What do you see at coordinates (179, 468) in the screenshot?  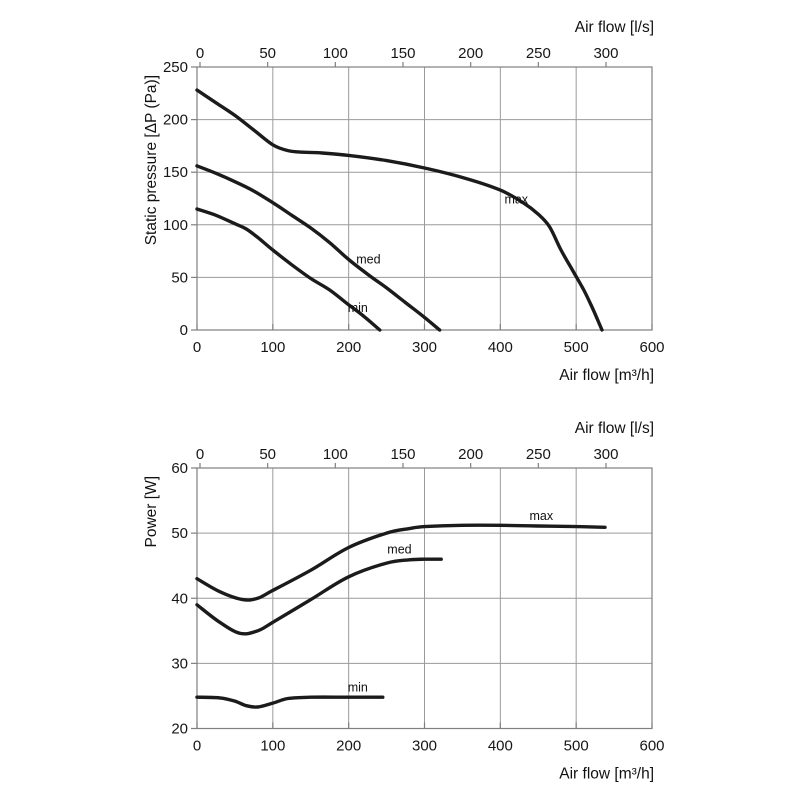 I see `y-tick-label: 60` at bounding box center [179, 468].